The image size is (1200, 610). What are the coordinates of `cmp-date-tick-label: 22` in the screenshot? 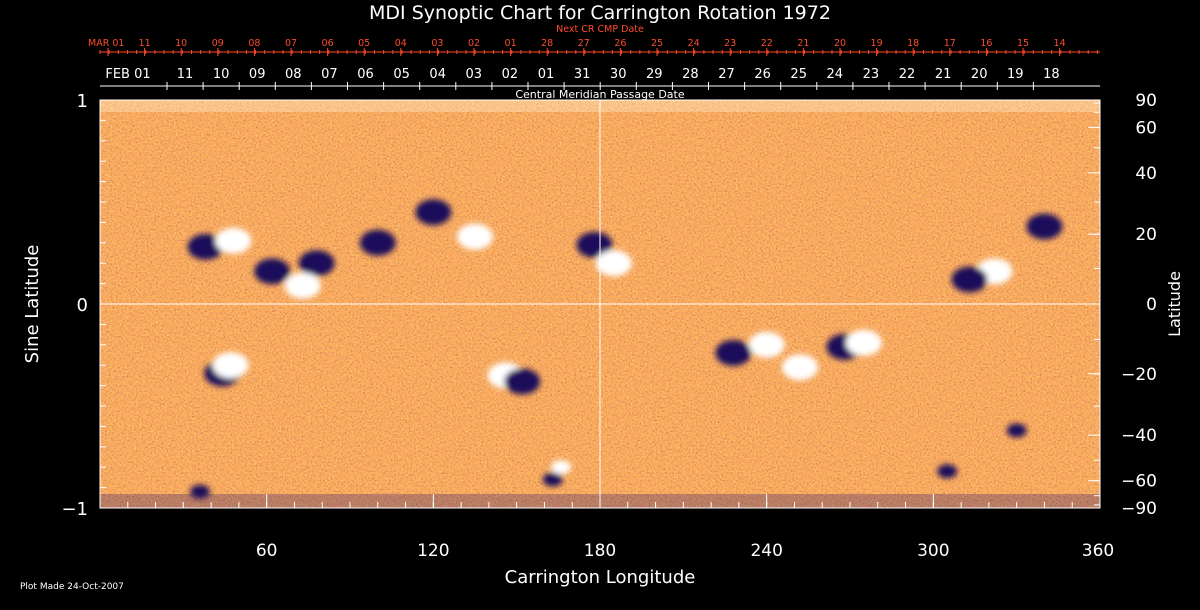 It's located at (907, 74).